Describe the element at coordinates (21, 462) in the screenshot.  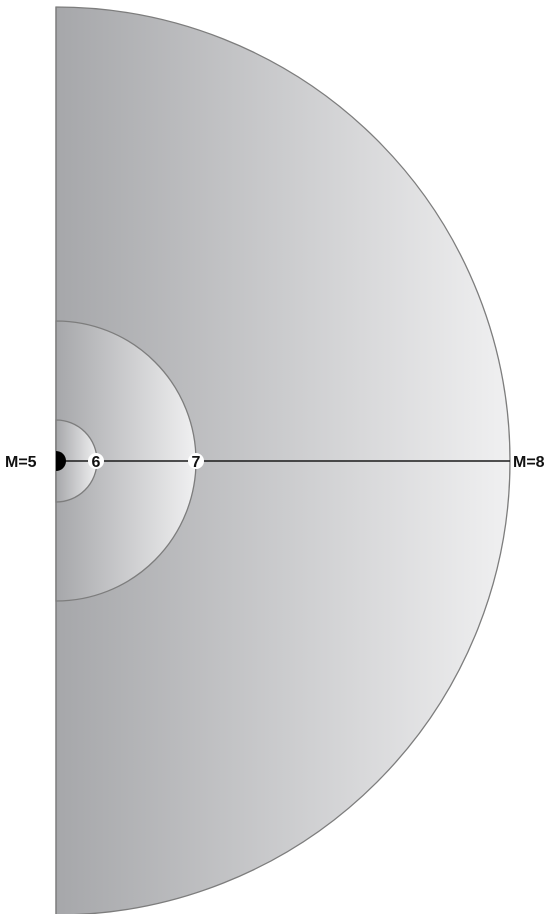
I see `label-m5: M=5` at that location.